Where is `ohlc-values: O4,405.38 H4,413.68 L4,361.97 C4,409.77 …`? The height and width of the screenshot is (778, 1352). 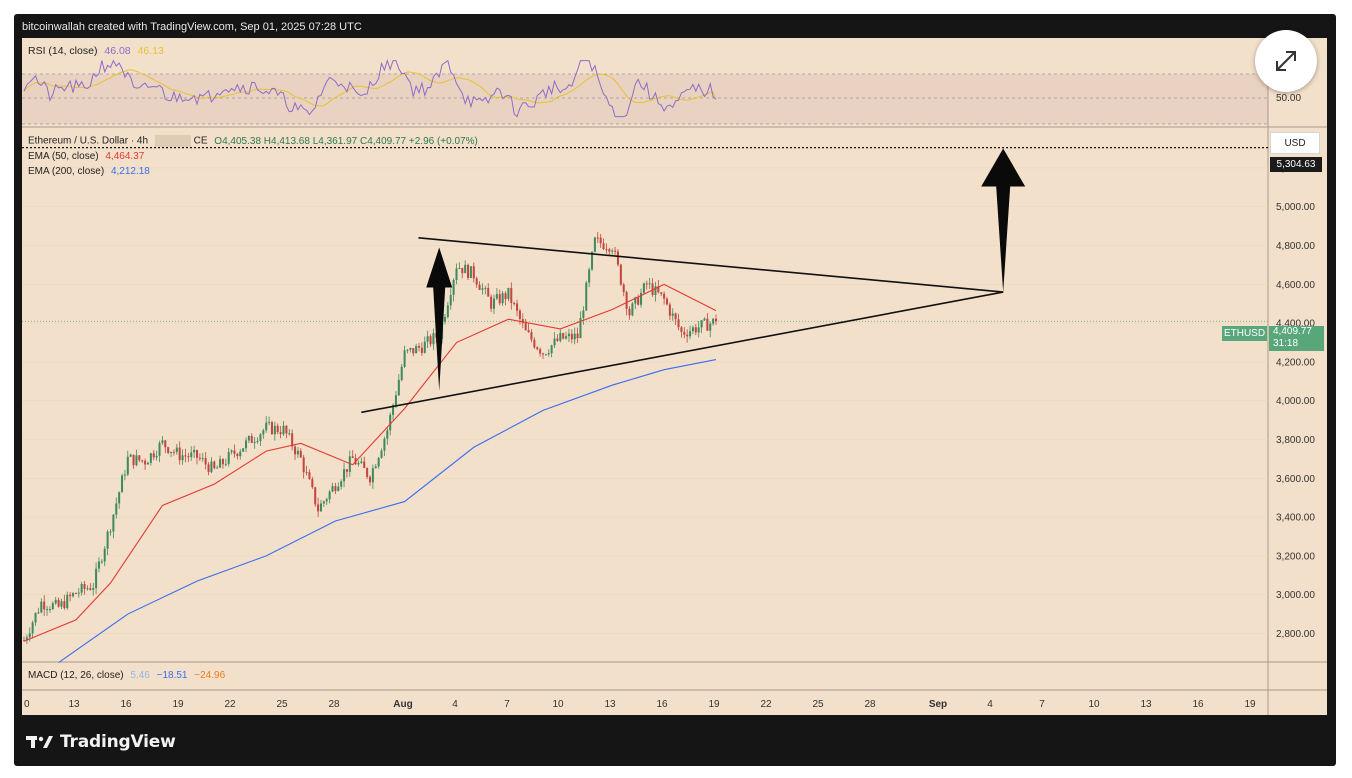
ohlc-values: O4,405.38 H4,413.68 L4,361.97 C4,409.77 … is located at coordinates (346, 141).